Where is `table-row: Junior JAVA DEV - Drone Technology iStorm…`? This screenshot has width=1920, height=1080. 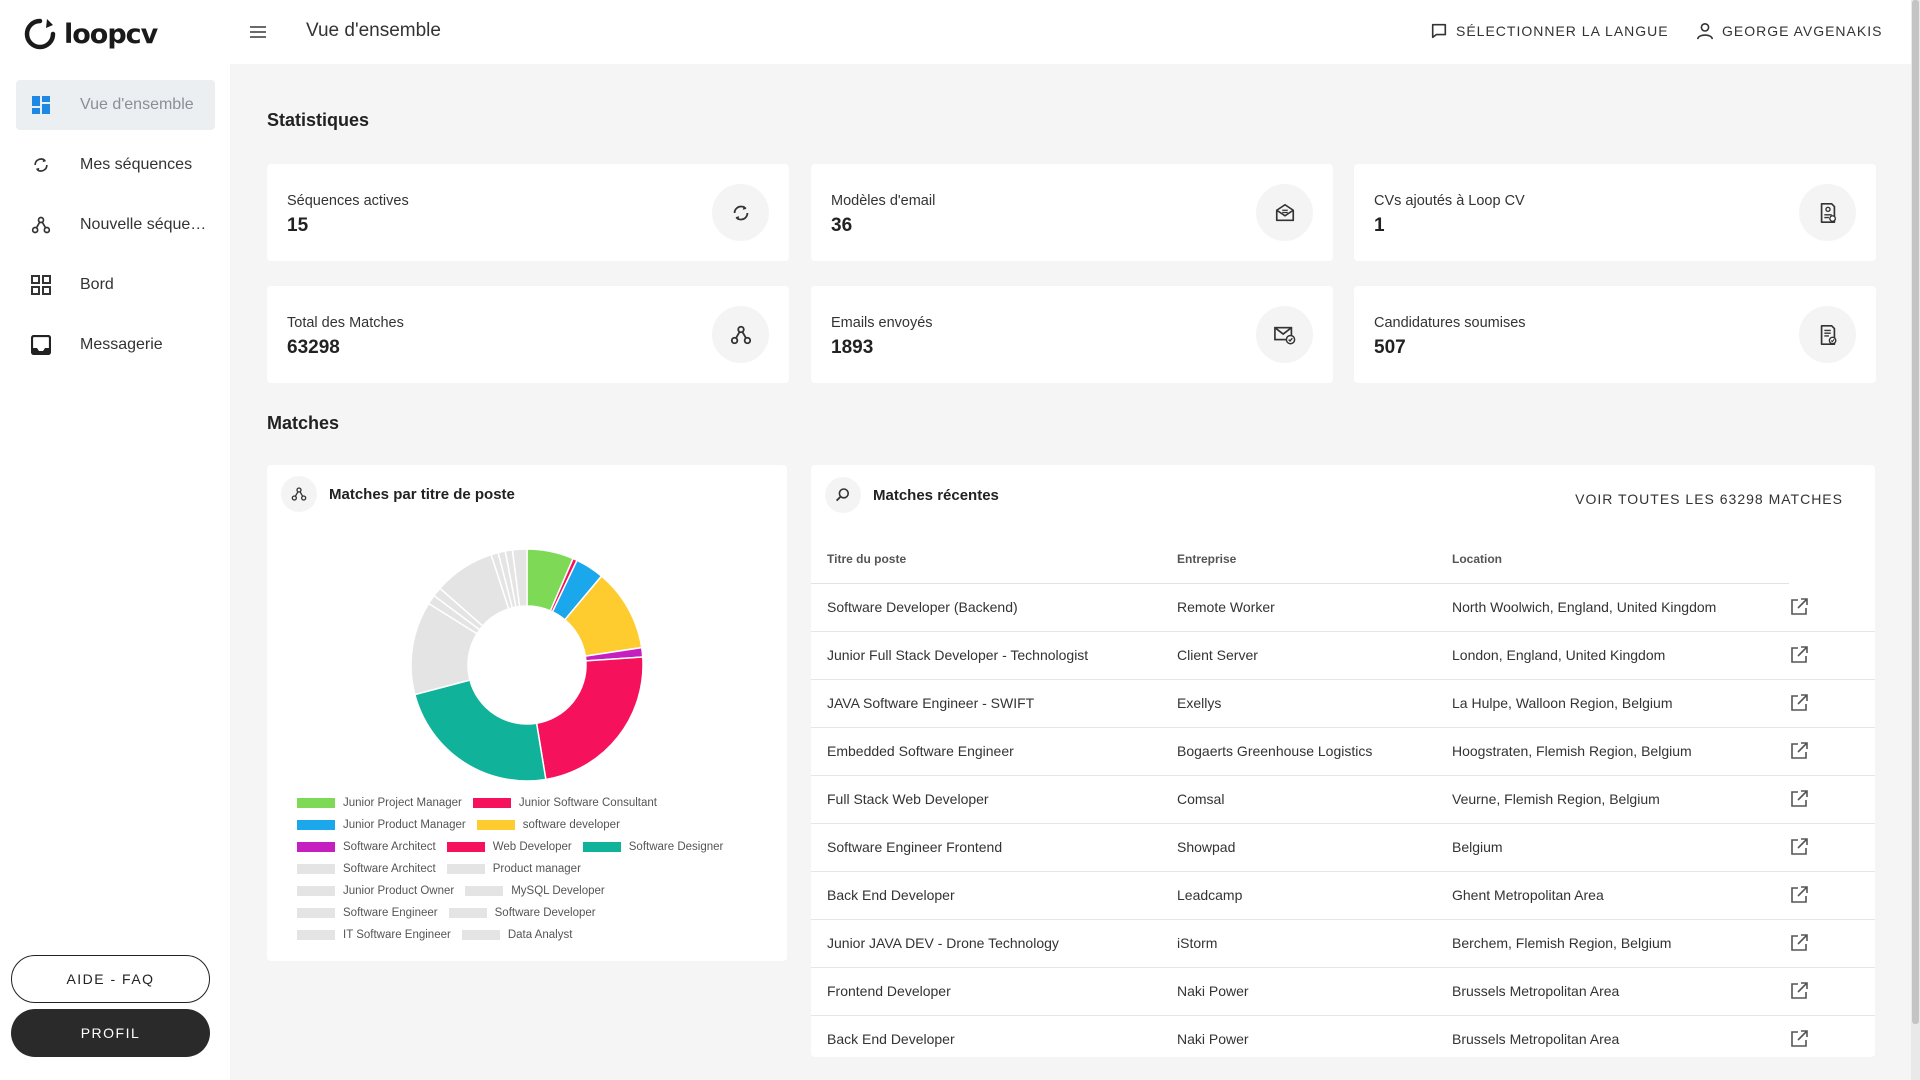 table-row: Junior JAVA DEV - Drone Technology iStorm… is located at coordinates (1343, 943).